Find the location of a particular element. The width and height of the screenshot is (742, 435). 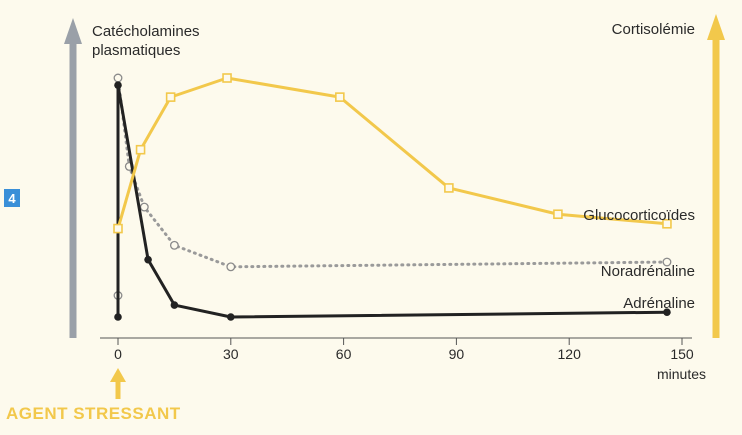

x-tick-label-0: 0 is located at coordinates (118, 354).